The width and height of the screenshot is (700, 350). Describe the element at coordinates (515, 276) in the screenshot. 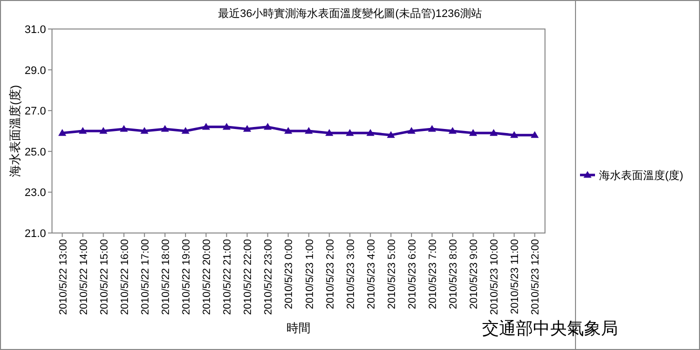

I see `x-tick-label: 2010/5/23 11:00` at that location.